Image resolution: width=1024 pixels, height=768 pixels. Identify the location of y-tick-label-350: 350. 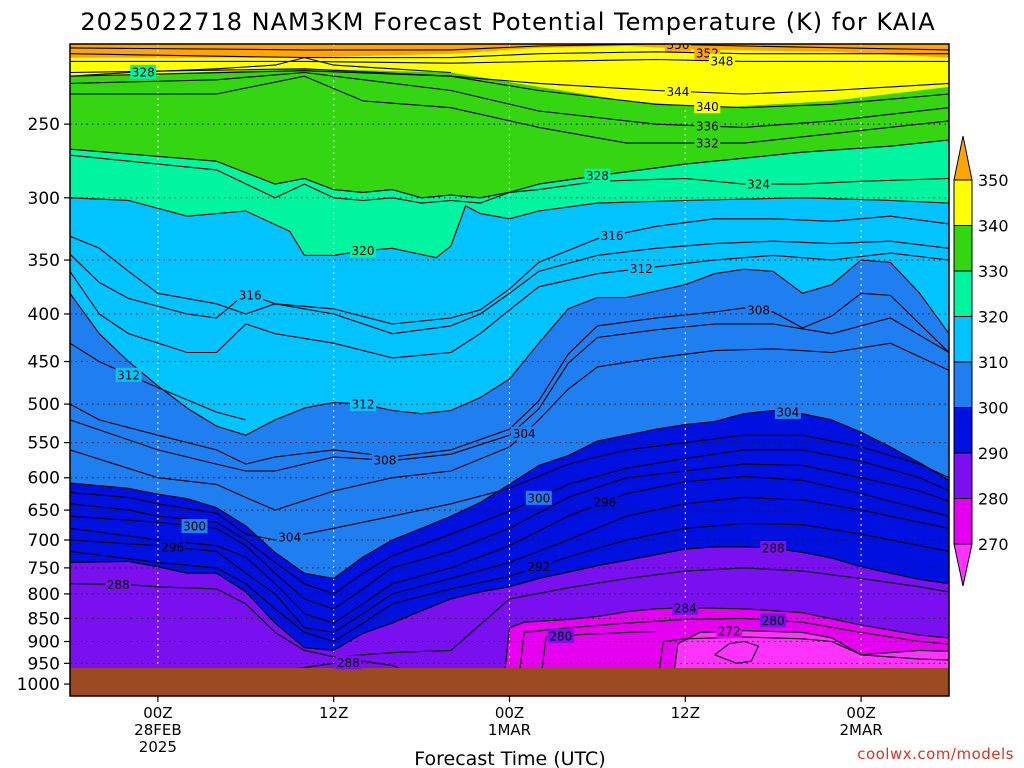
(44, 261).